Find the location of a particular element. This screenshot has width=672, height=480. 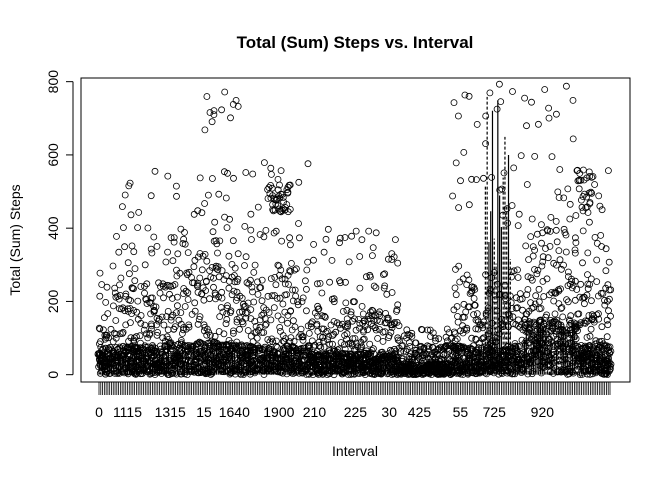

y-axis-label: Total (Sum) Steps is located at coordinates (15, 239).